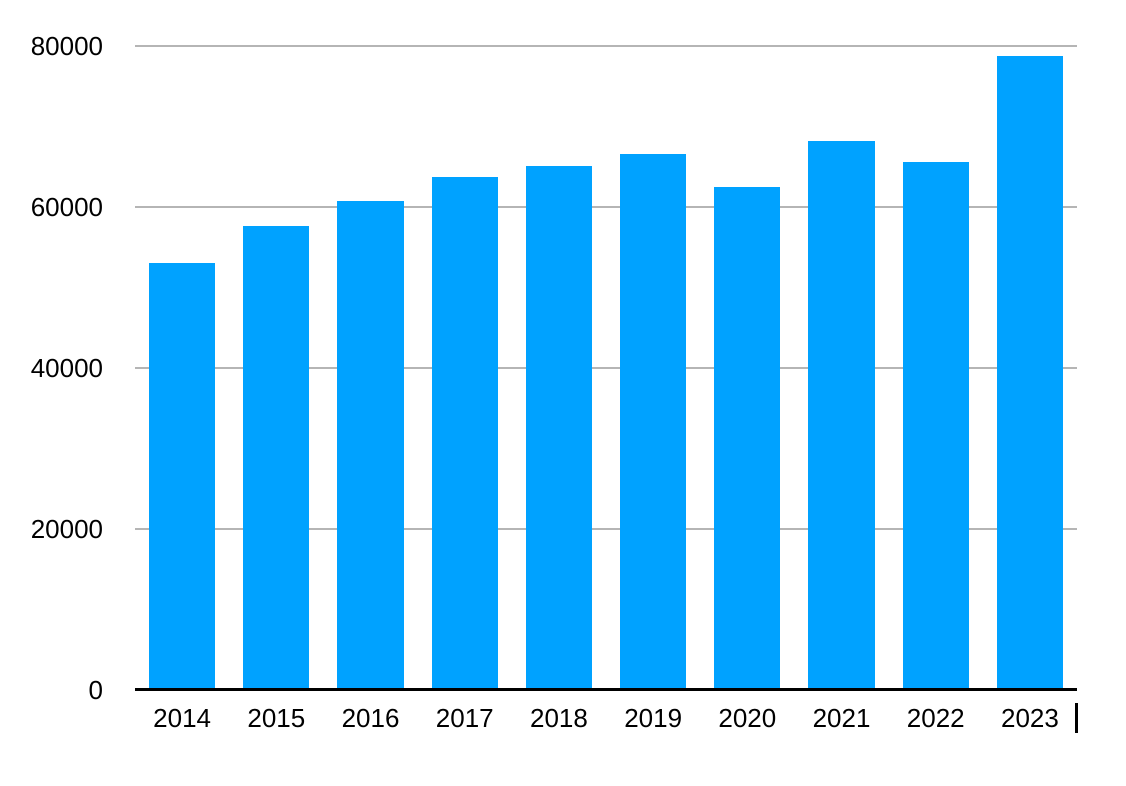 The width and height of the screenshot is (1126, 786). What do you see at coordinates (558, 718) in the screenshot?
I see `x-tick-label-2018: 2018` at bounding box center [558, 718].